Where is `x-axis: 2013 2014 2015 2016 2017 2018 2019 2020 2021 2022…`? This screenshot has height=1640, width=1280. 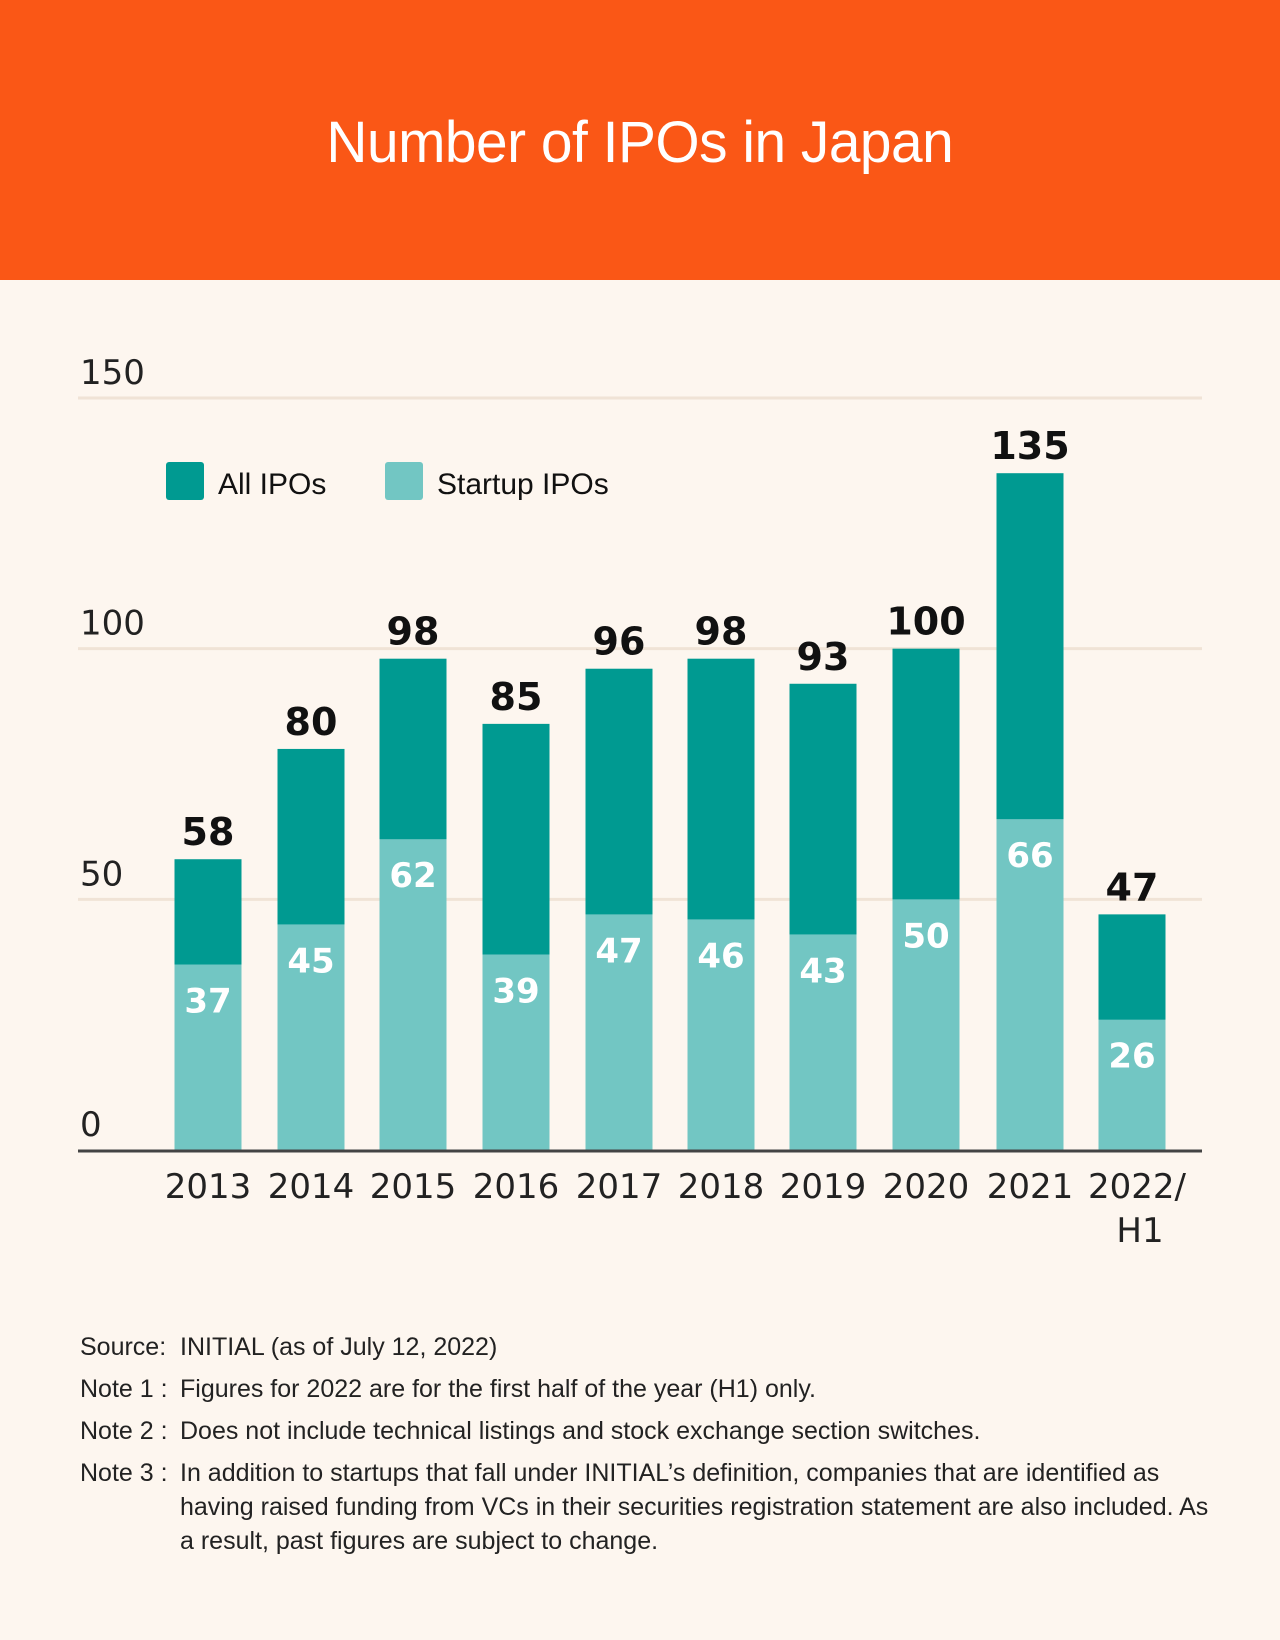
x-axis: 2013 2014 2015 2016 2017 2018 2019 2020 2021 2022… is located at coordinates (640, 1200).